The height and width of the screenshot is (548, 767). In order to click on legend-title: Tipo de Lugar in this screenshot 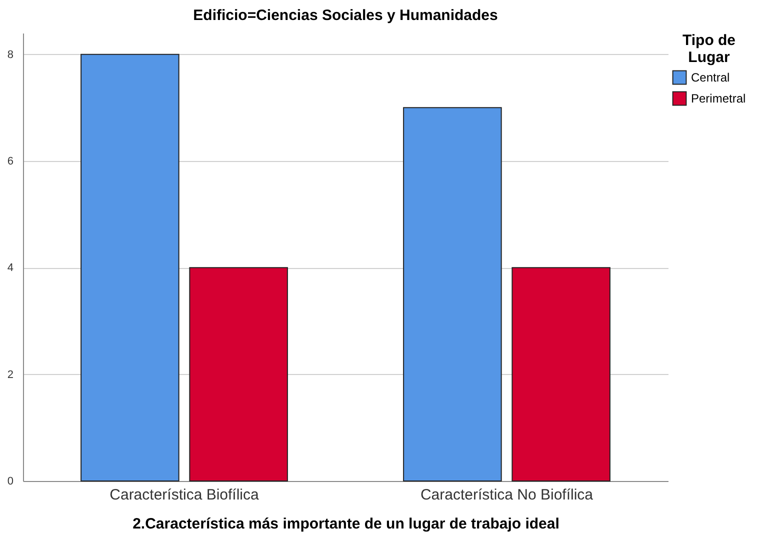, I will do `click(709, 49)`.